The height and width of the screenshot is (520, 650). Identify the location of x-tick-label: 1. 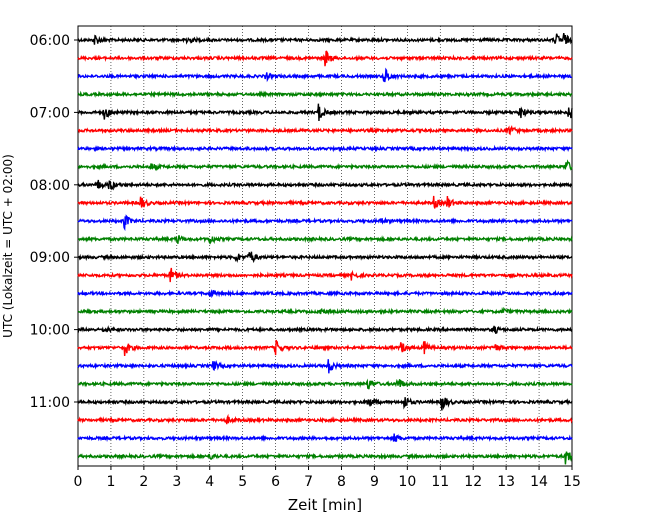
(110, 482).